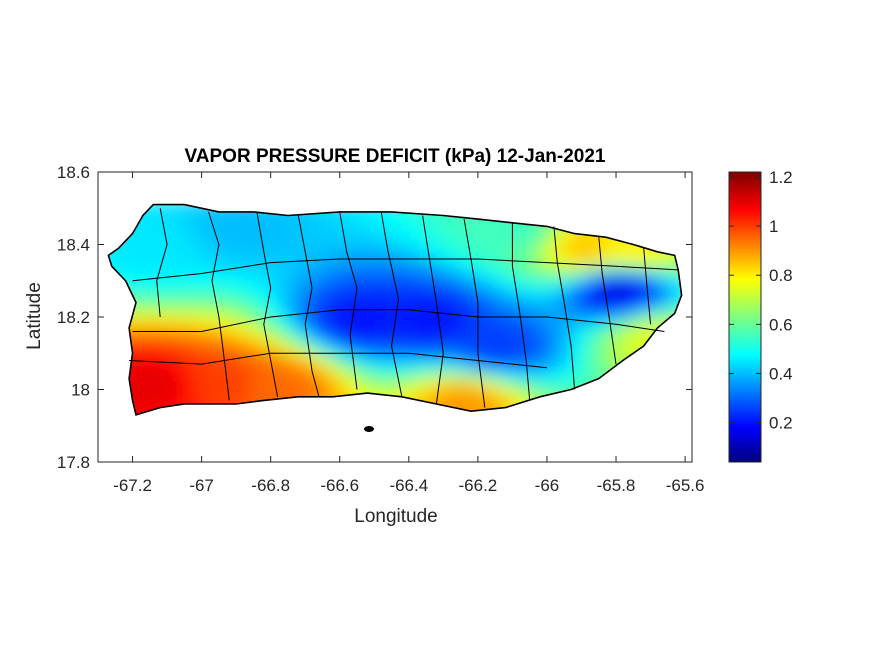  Describe the element at coordinates (478, 485) in the screenshot. I see `x-tick-label: -66.2` at that location.